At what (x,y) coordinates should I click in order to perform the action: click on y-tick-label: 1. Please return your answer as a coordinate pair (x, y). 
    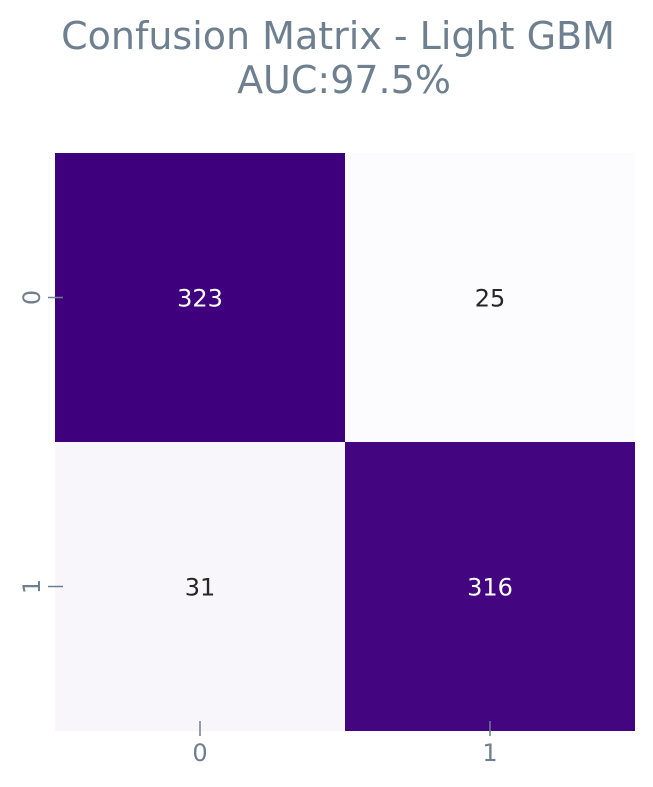
    Looking at the image, I should click on (32, 586).